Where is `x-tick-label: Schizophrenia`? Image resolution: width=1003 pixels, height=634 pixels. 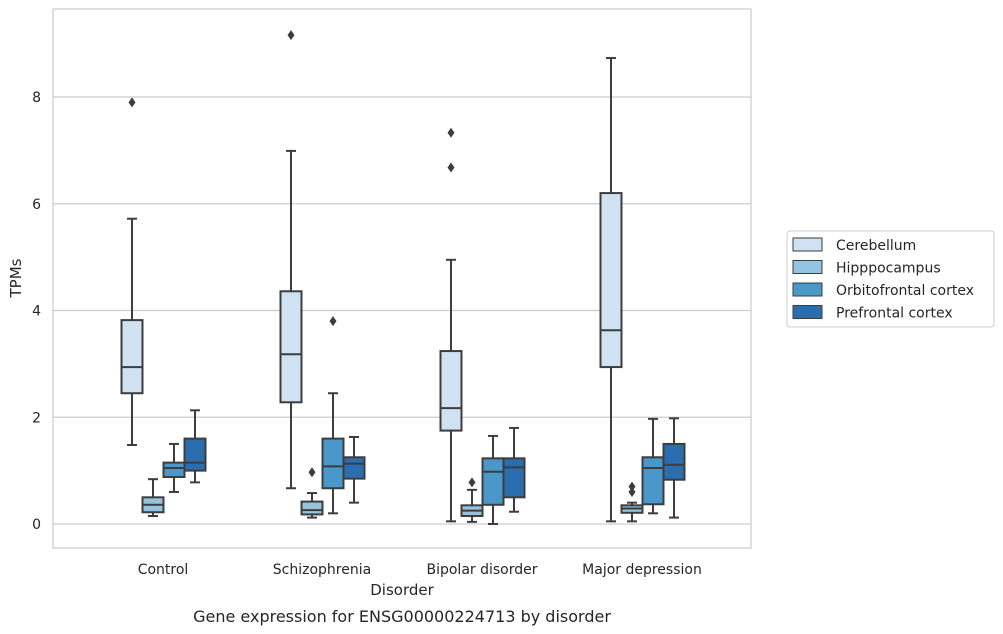 x-tick-label: Schizophrenia is located at coordinates (322, 570).